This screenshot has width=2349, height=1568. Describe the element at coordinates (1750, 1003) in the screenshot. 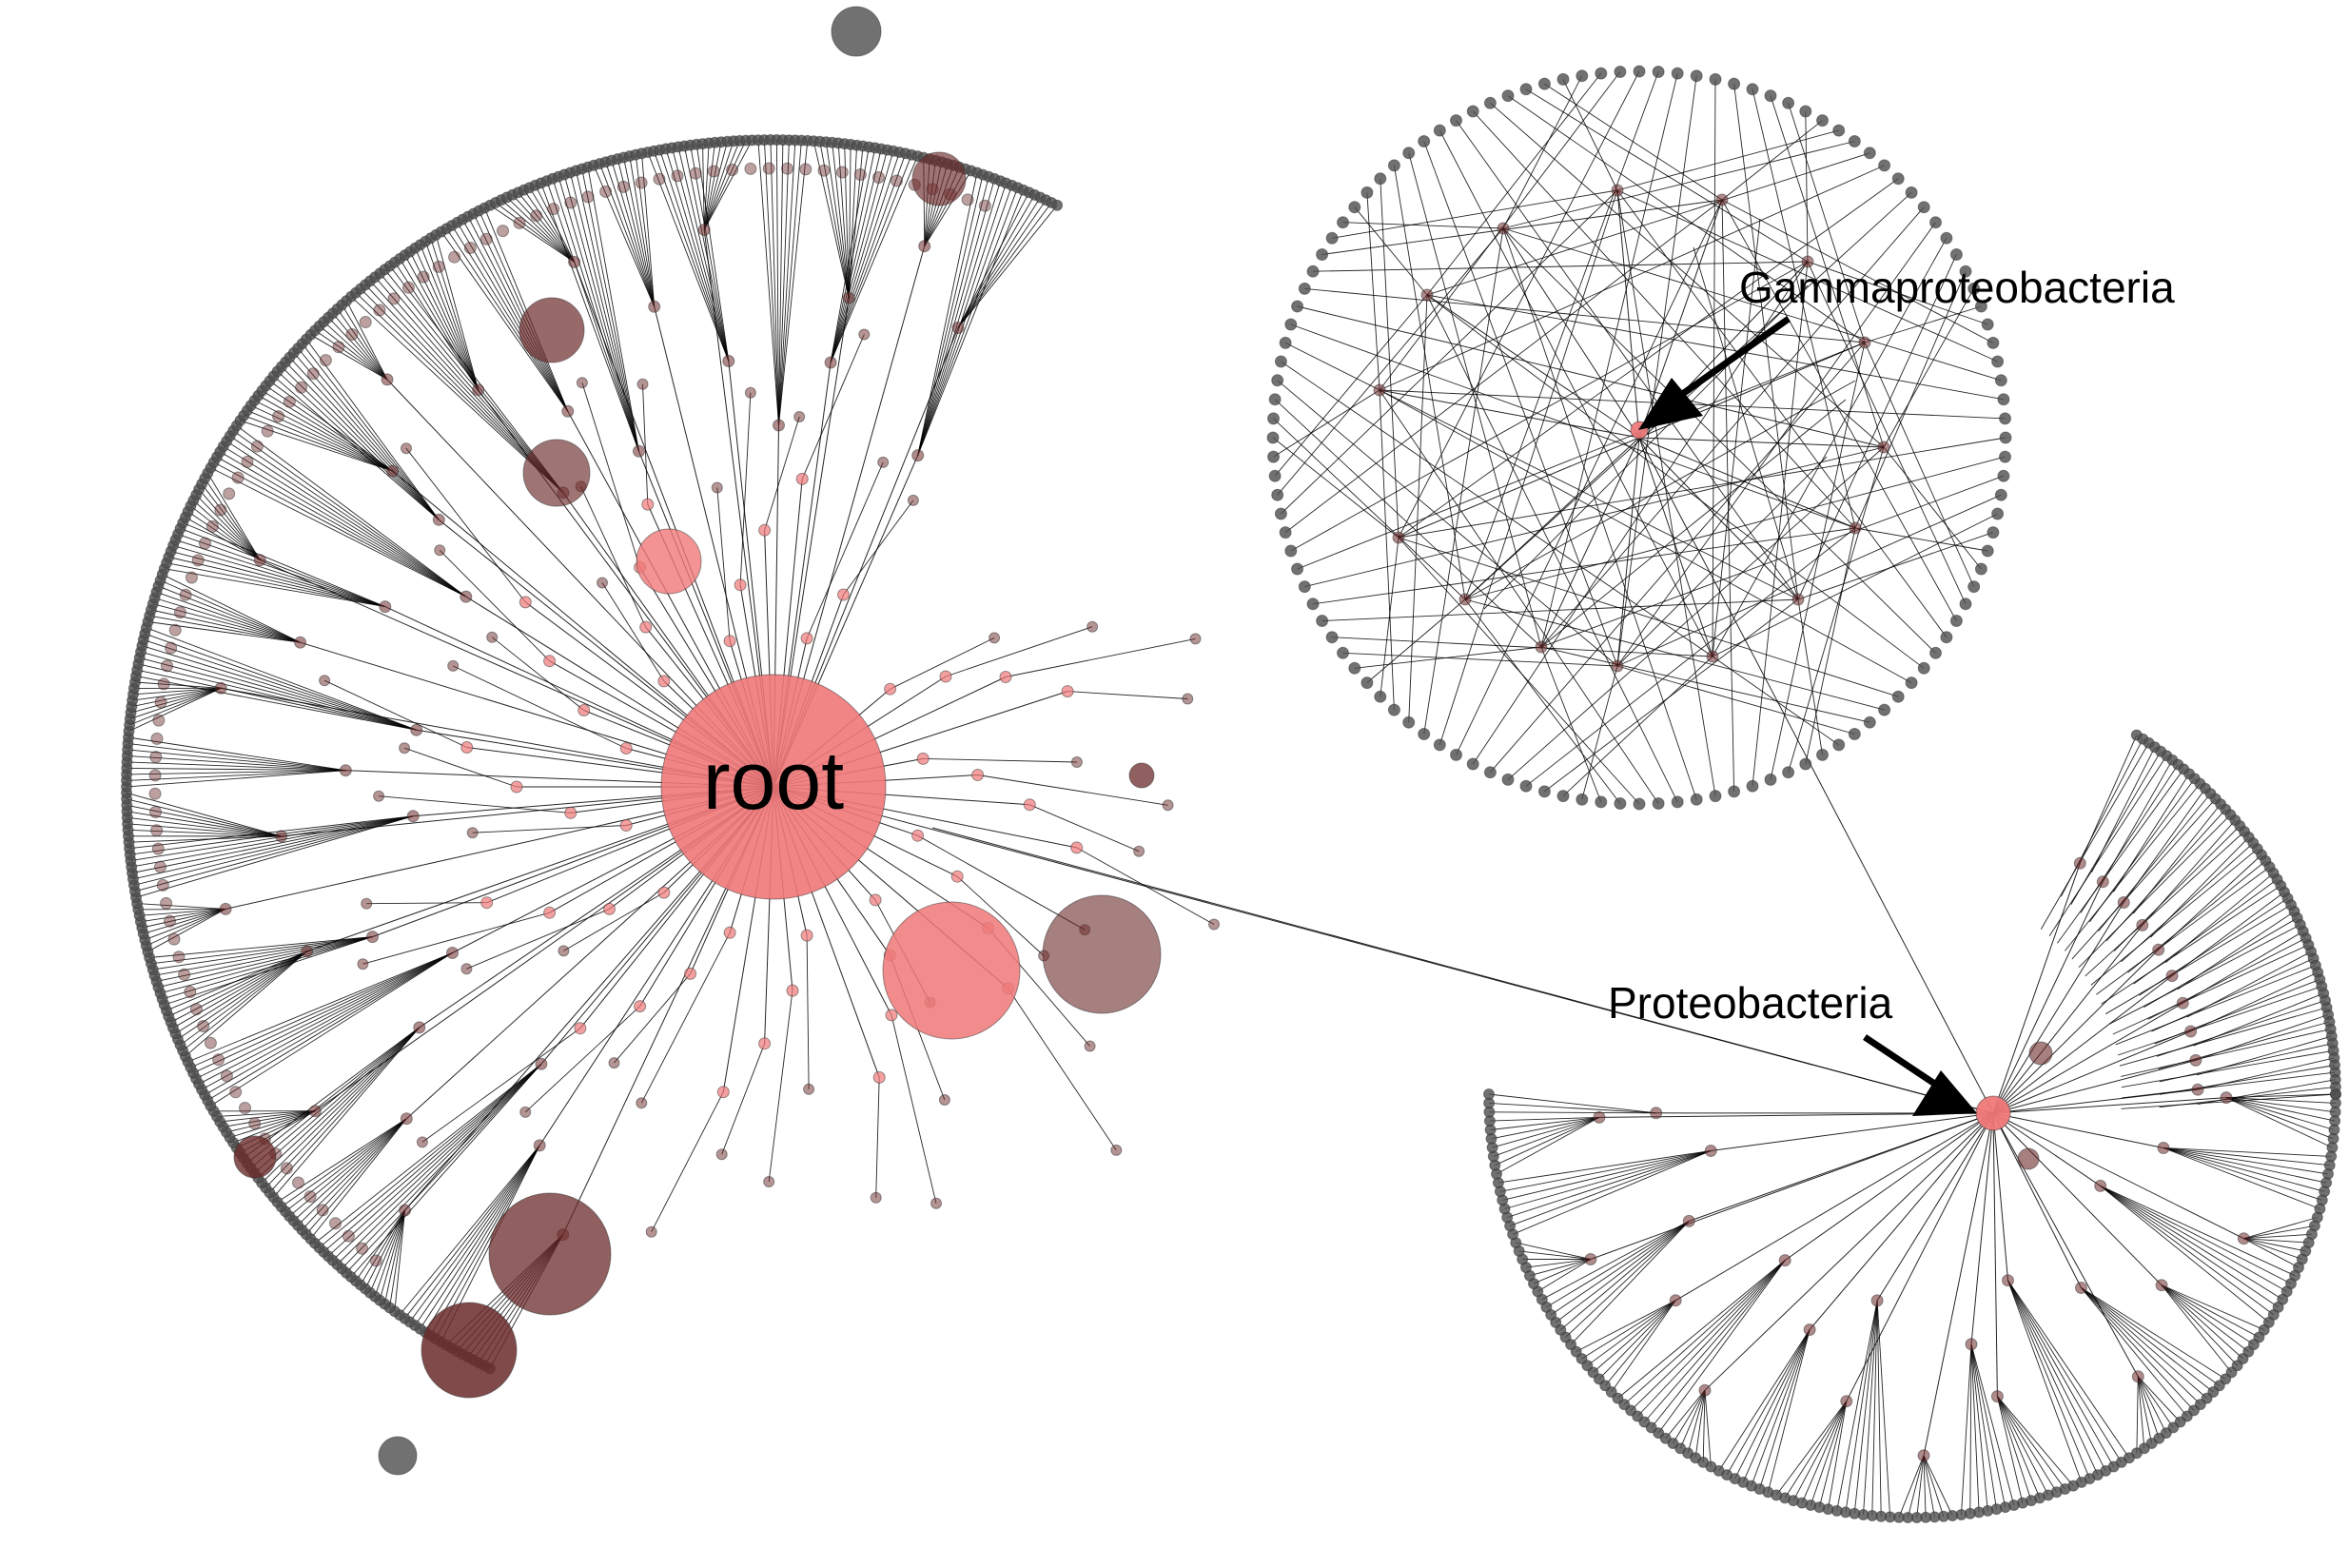

I see `proteobacteria-label: Proteobacteria` at that location.